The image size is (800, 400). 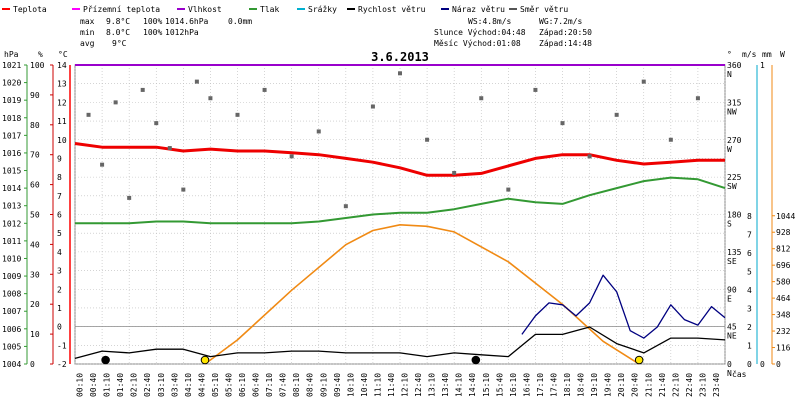 I want to click on stat-precip: 0.0mm, so click(x=240, y=21).